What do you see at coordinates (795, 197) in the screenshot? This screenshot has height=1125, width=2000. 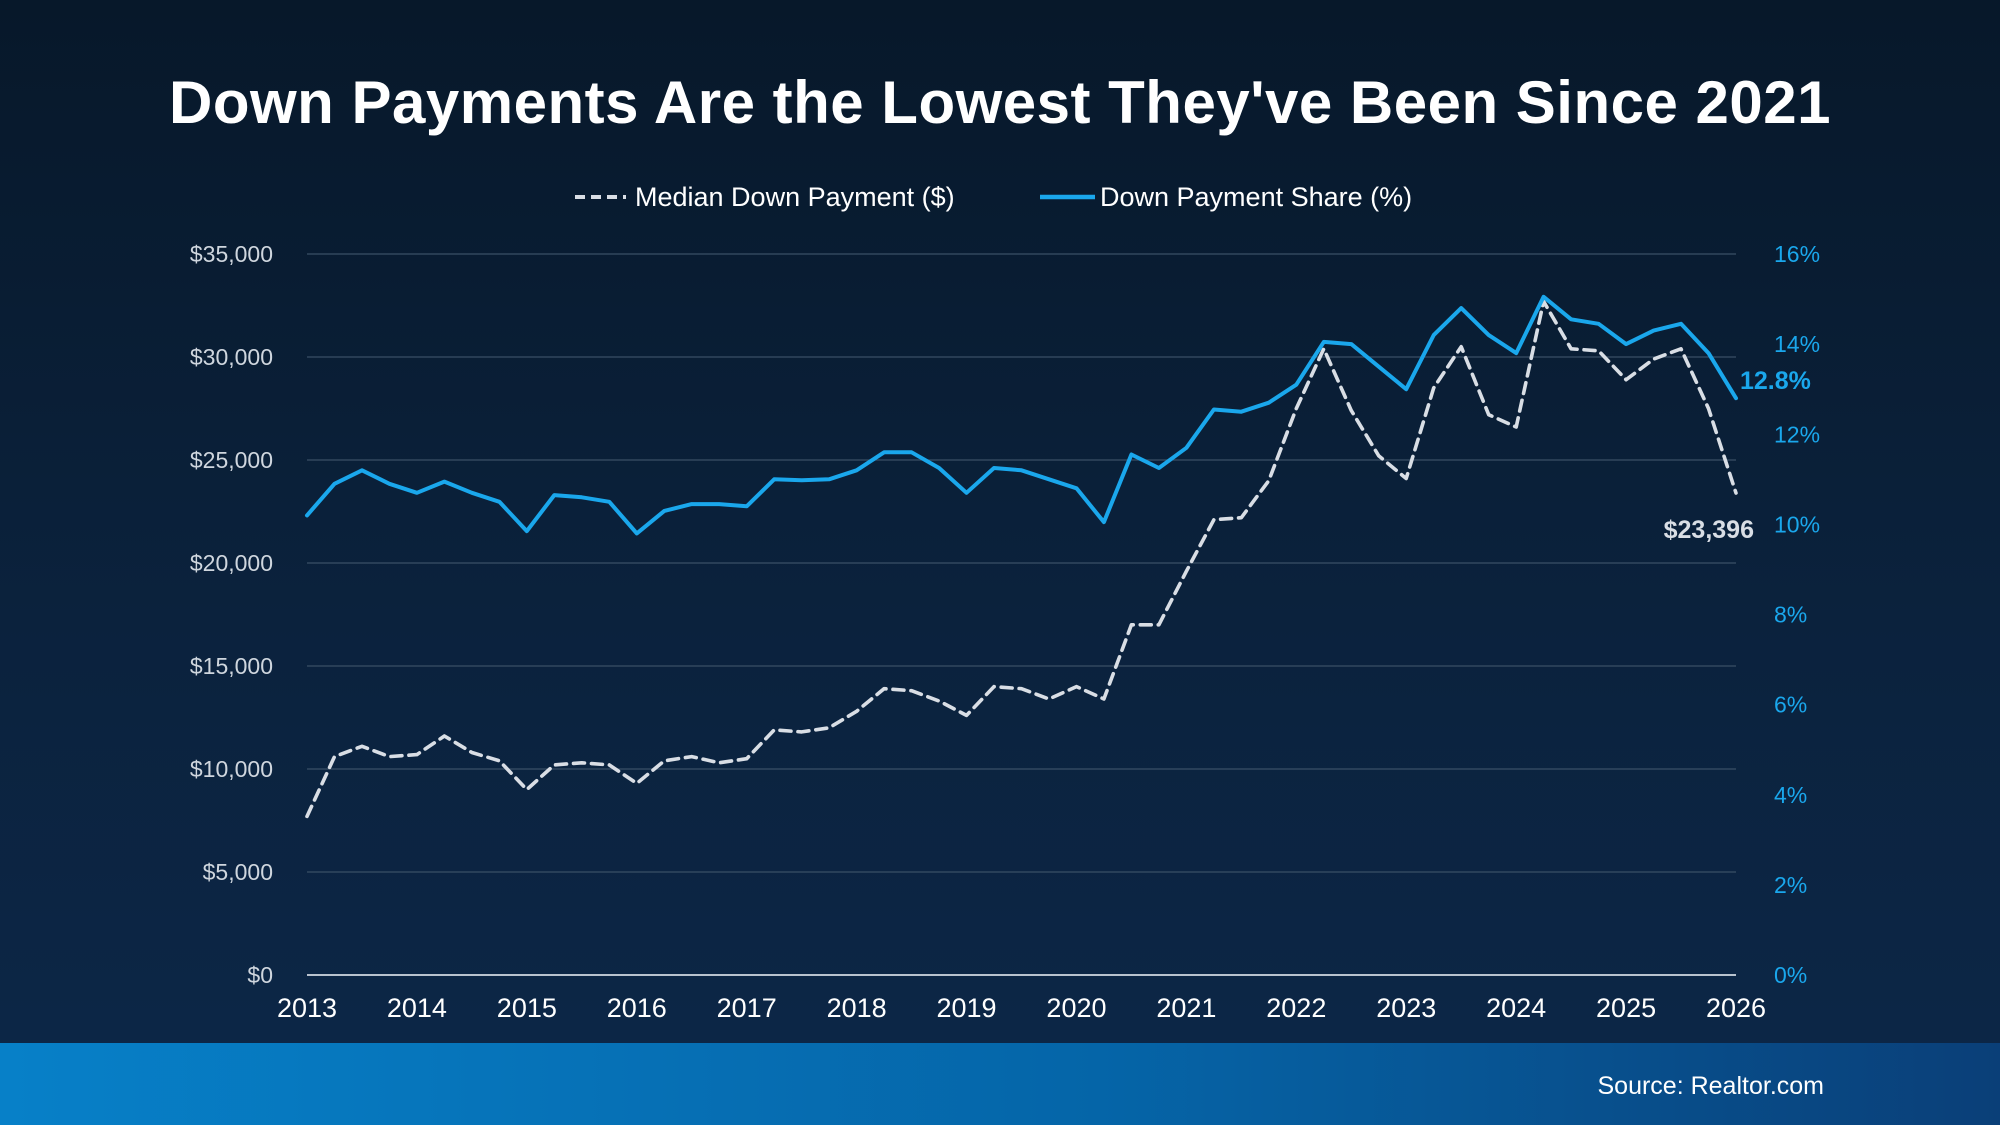 I see `legend-label-median-down-payment: Median Down Payment ($)` at bounding box center [795, 197].